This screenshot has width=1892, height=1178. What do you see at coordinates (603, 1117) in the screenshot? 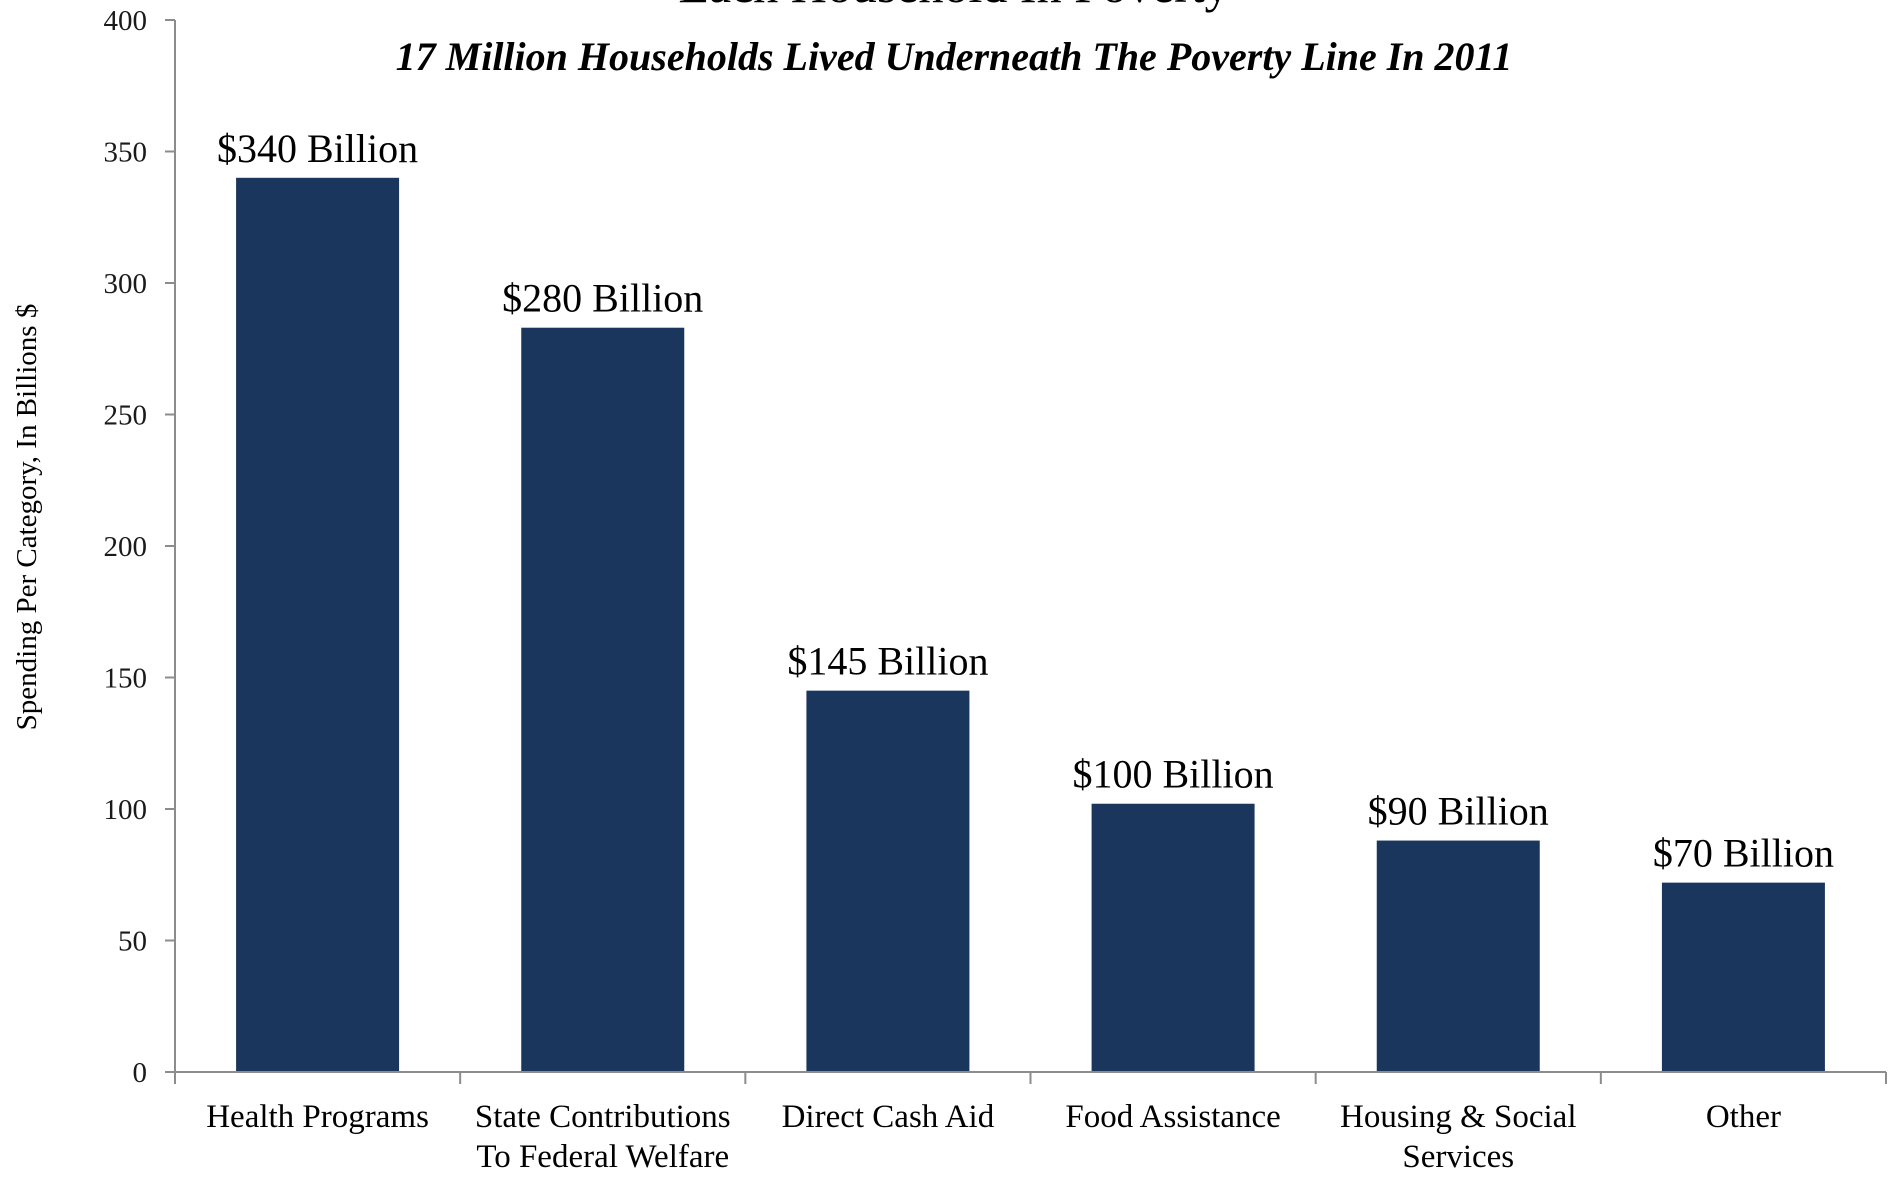
I see `category-label: State Contributions` at bounding box center [603, 1117].